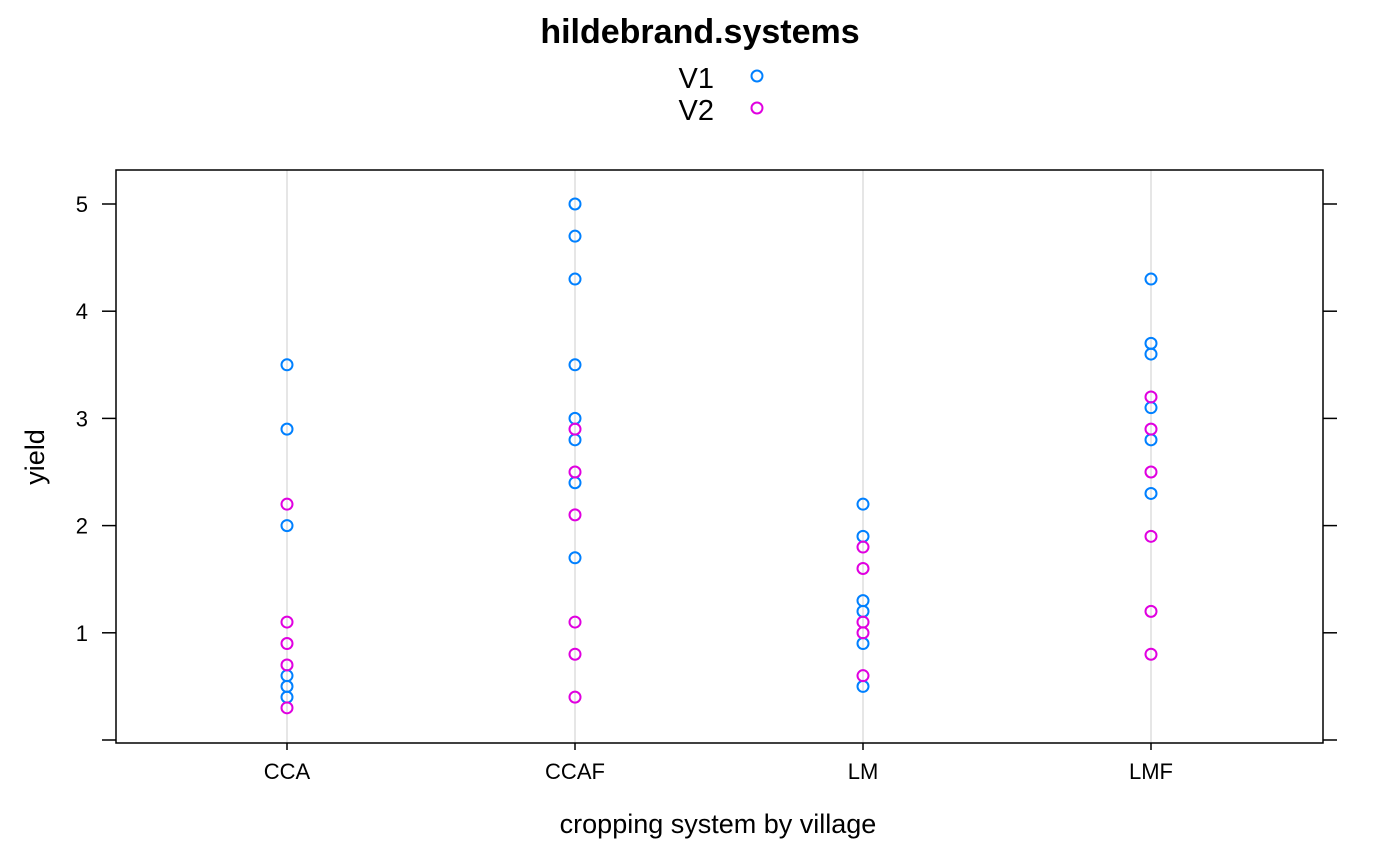 The image size is (1400, 866). I want to click on y-tick-label-2: 2, so click(82, 526).